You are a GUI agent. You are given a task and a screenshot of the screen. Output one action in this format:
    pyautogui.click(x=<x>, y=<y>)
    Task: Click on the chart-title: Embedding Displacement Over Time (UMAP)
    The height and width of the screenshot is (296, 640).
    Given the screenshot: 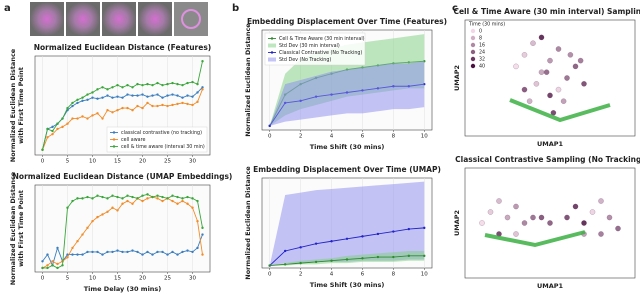 What is the action you would take?
    pyautogui.click(x=347, y=169)
    